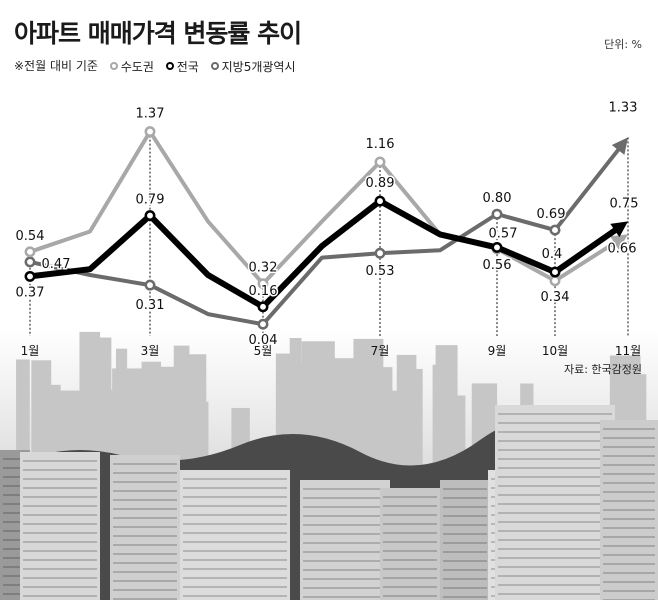 Image resolution: width=658 pixels, height=600 pixels. I want to click on data-label: 0.89, so click(380, 183).